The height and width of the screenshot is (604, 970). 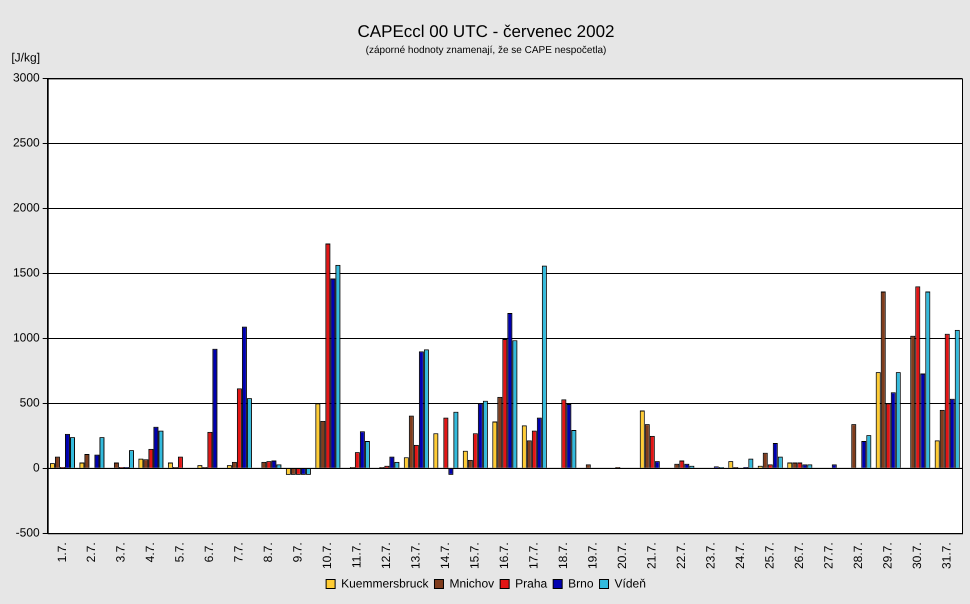 What do you see at coordinates (471, 583) in the screenshot?
I see `legend-label: Mnichov` at bounding box center [471, 583].